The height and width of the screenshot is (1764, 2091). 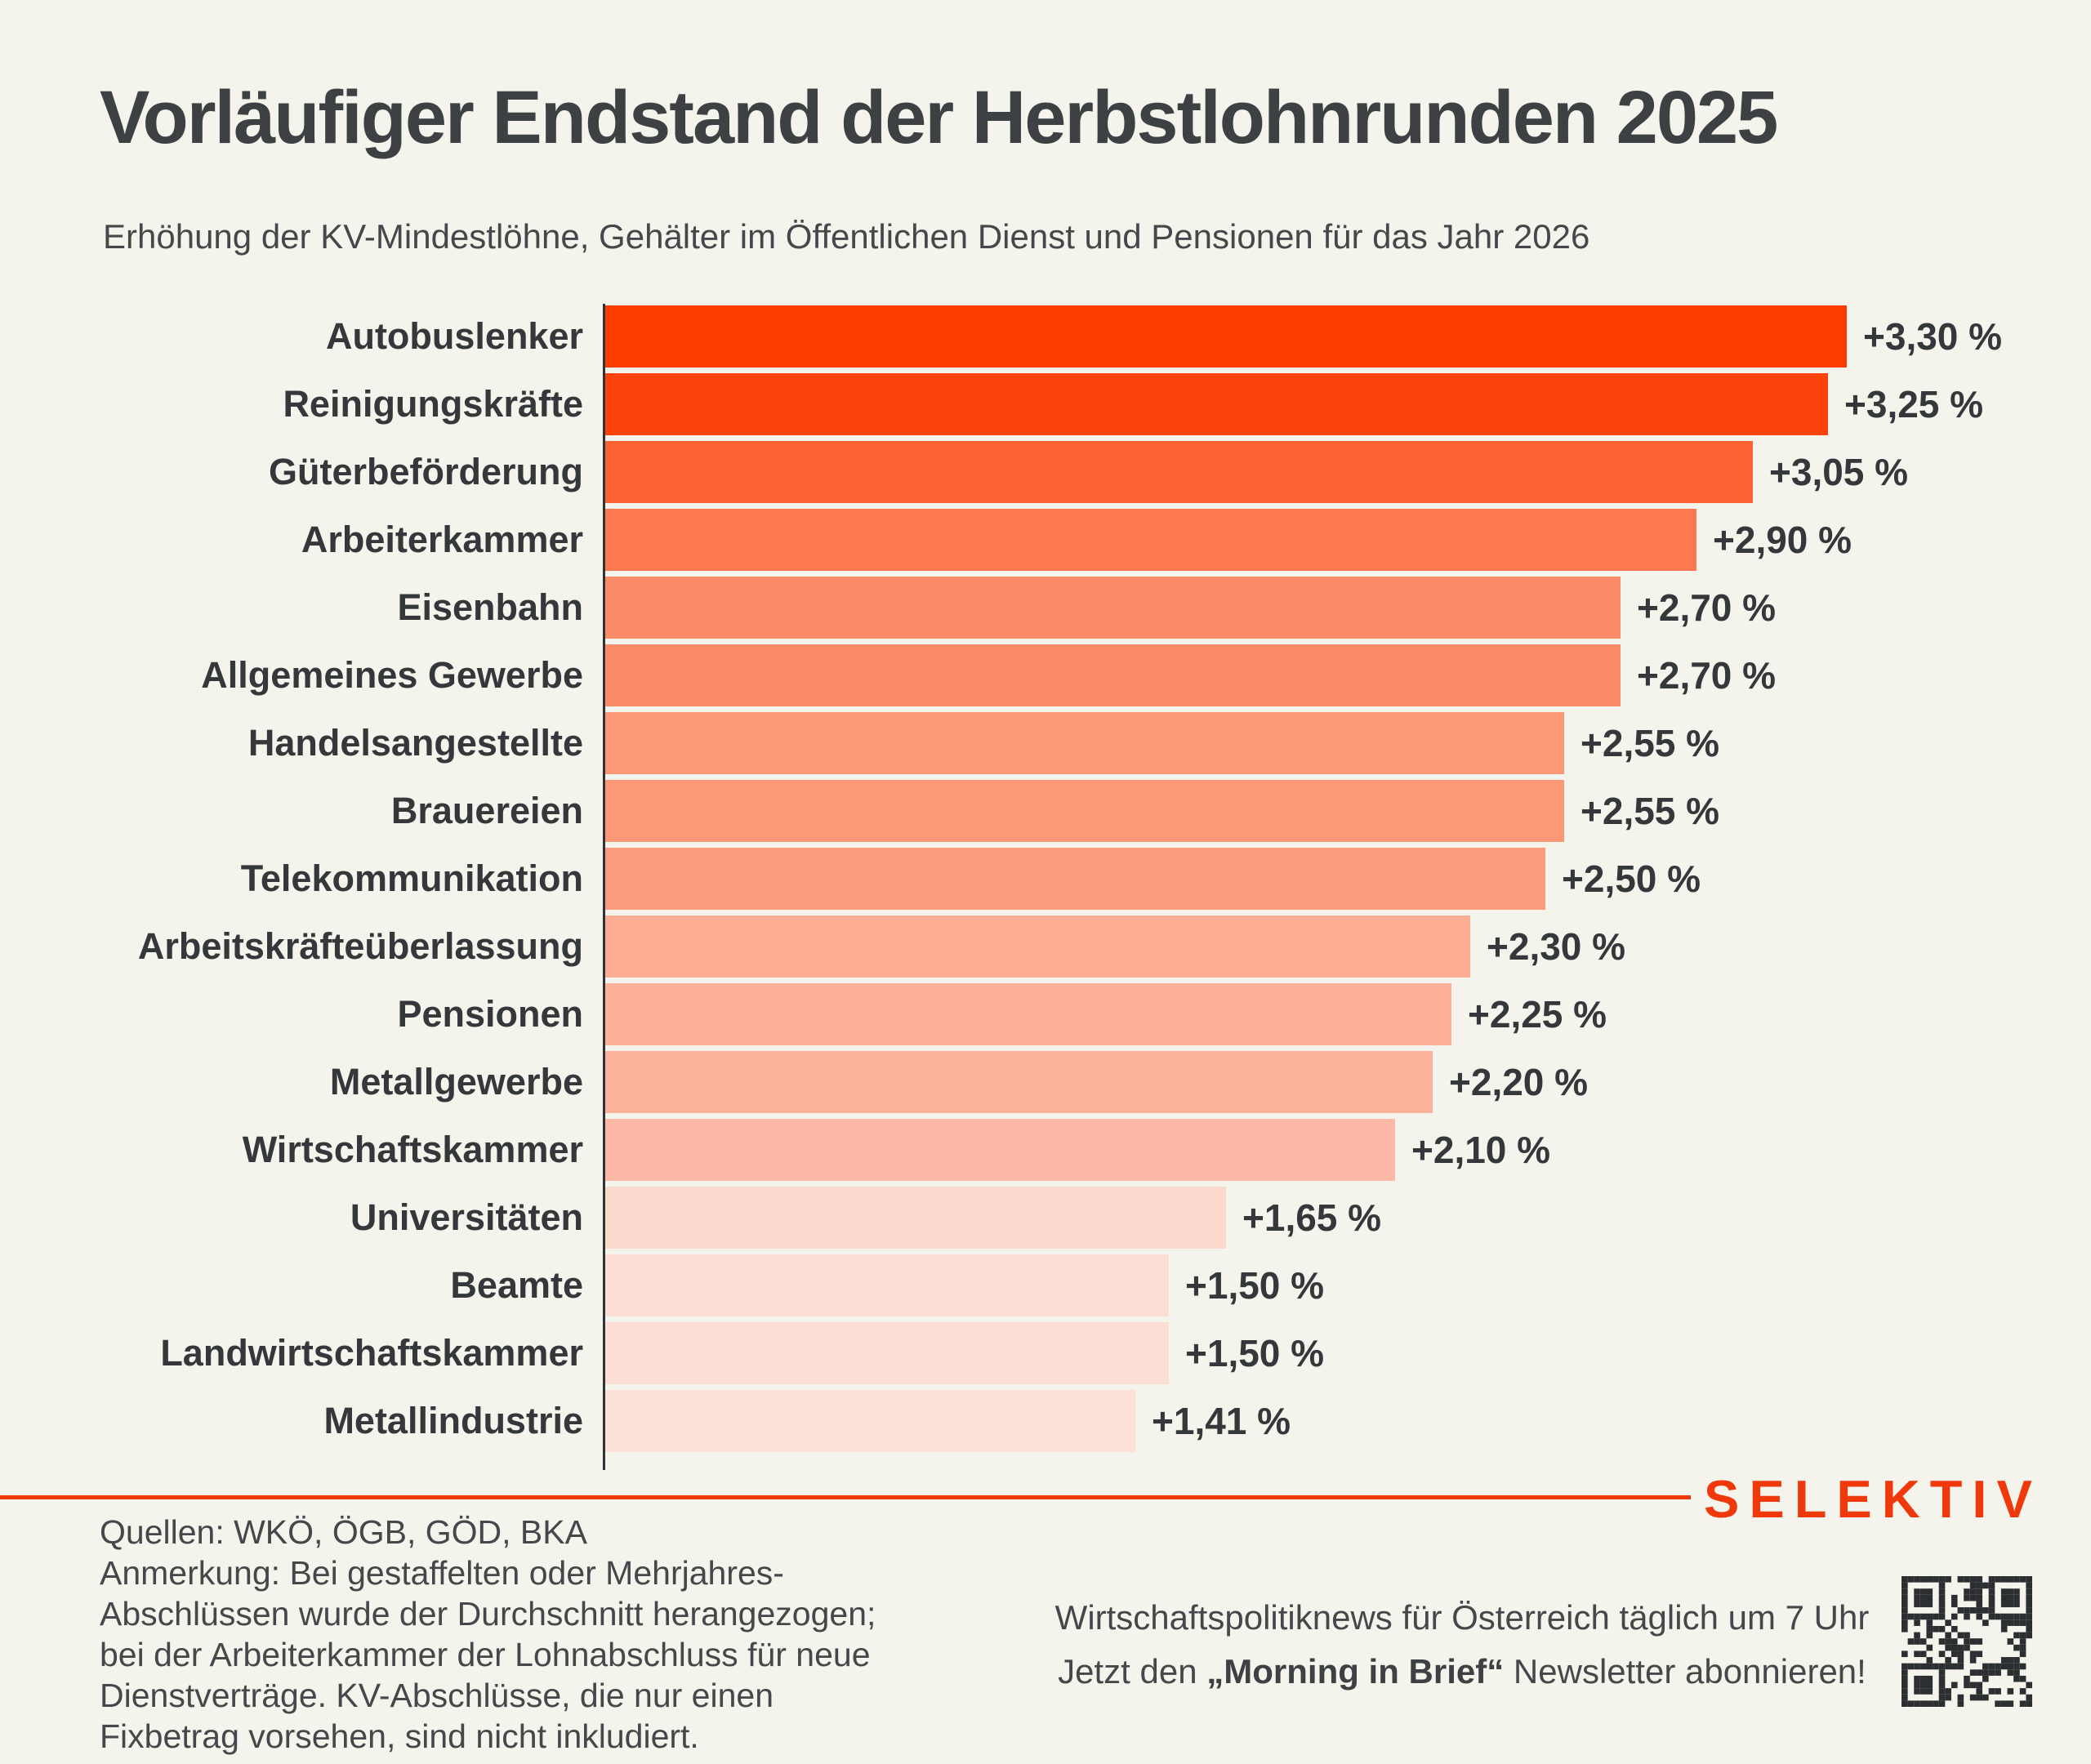 I want to click on category-label: Handelsangestellte, so click(x=415, y=743).